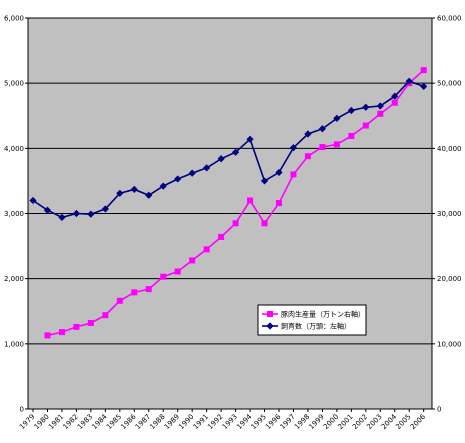  What do you see at coordinates (345, 422) in the screenshot?
I see `x-tick-label: 2001` at bounding box center [345, 422].